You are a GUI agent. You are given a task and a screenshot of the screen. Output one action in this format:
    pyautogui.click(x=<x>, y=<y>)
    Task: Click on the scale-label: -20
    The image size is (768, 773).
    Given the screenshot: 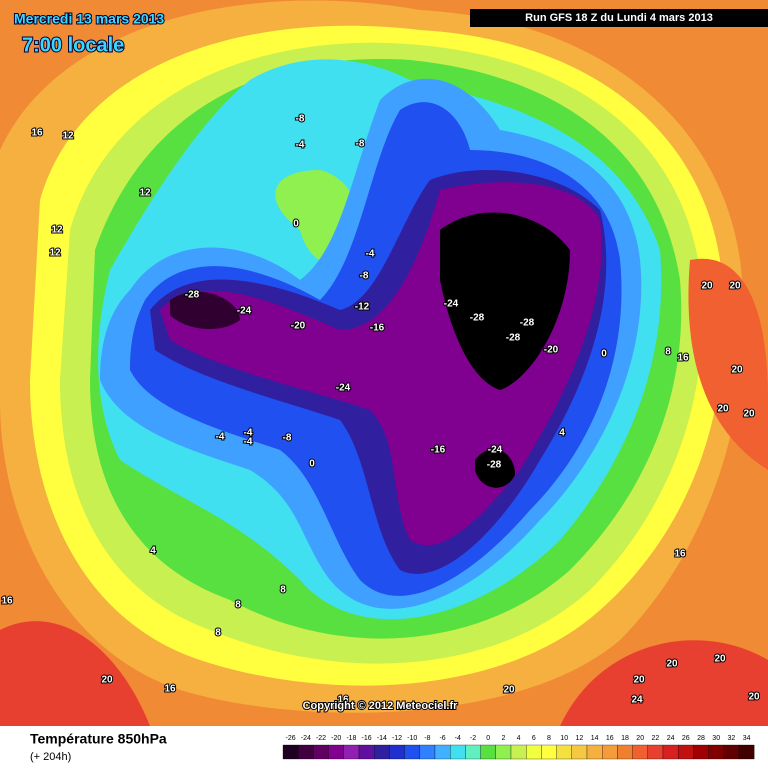 What is the action you would take?
    pyautogui.click(x=336, y=738)
    